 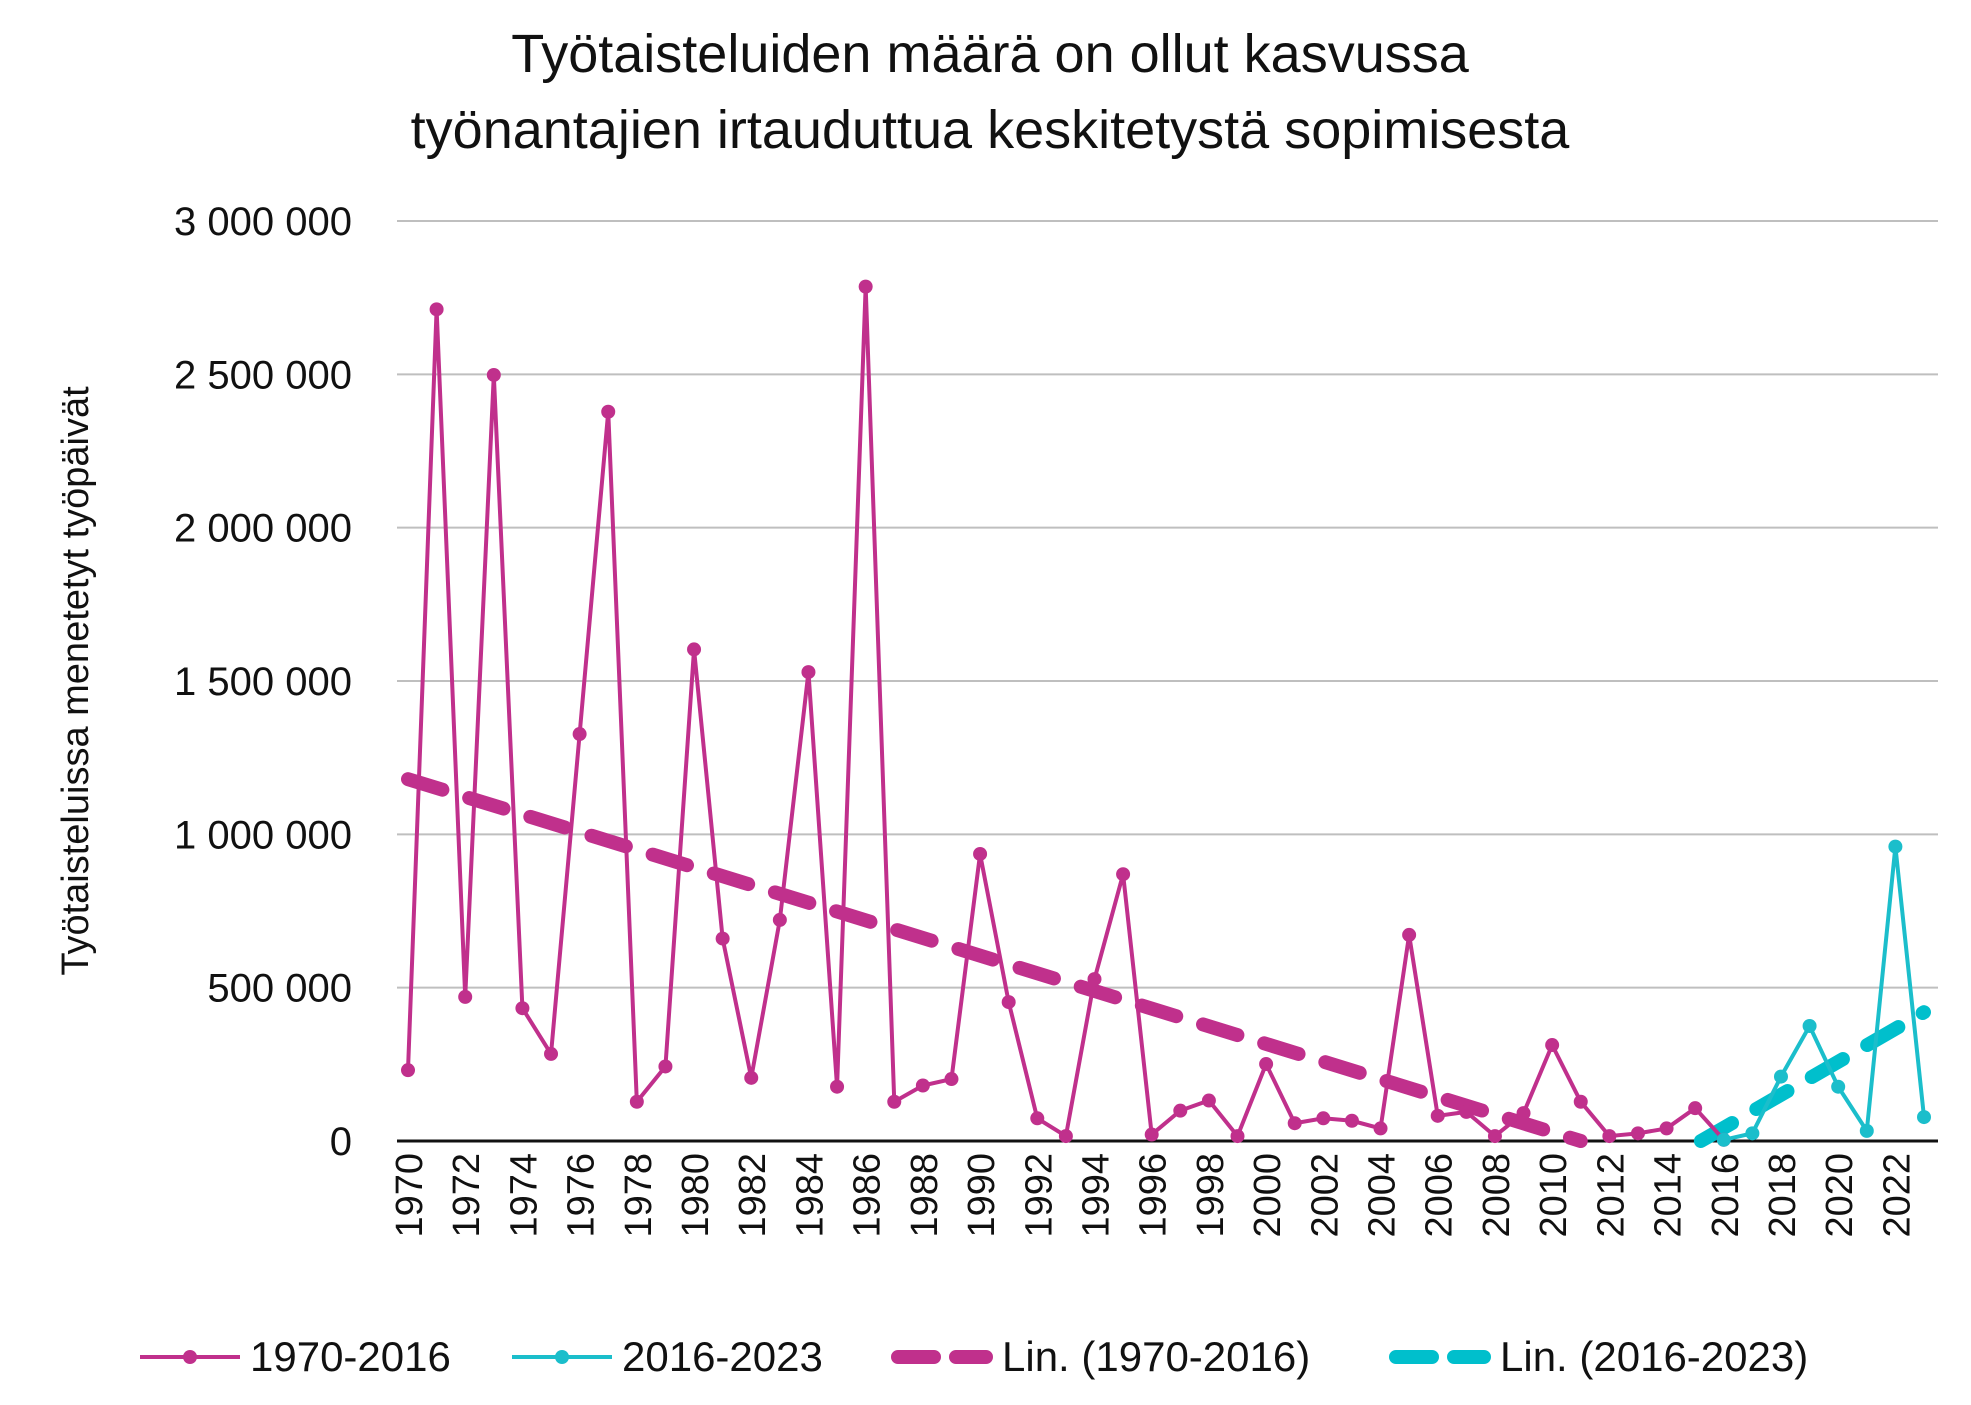 I want to click on x-tick-label: 1992, so click(x=1039, y=1195).